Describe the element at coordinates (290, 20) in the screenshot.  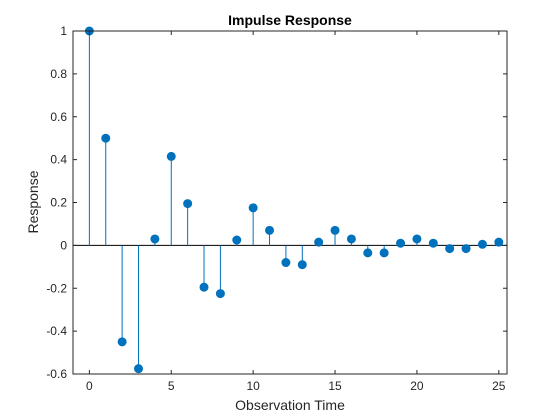
I see `chart-title: Impulse Response` at that location.